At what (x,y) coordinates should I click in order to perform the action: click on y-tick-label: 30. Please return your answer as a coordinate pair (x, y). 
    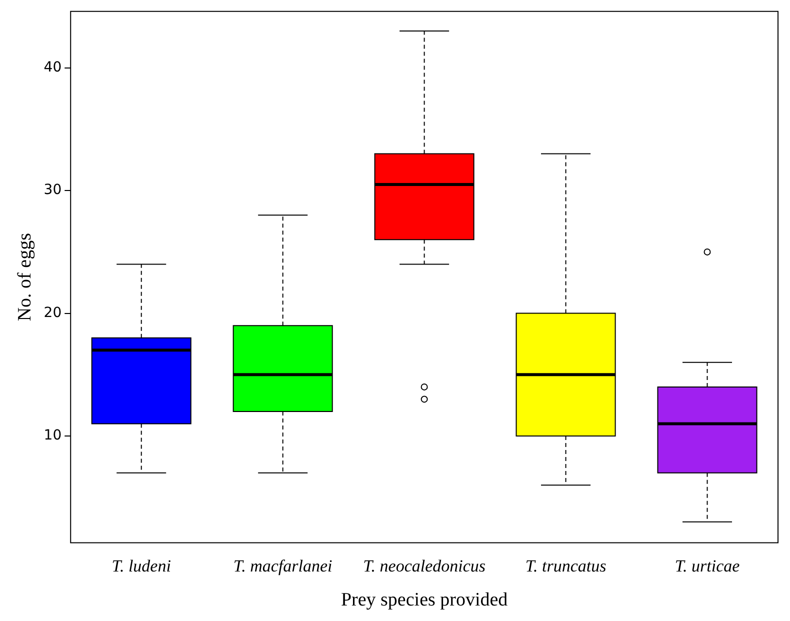
    Looking at the image, I should click on (53, 190).